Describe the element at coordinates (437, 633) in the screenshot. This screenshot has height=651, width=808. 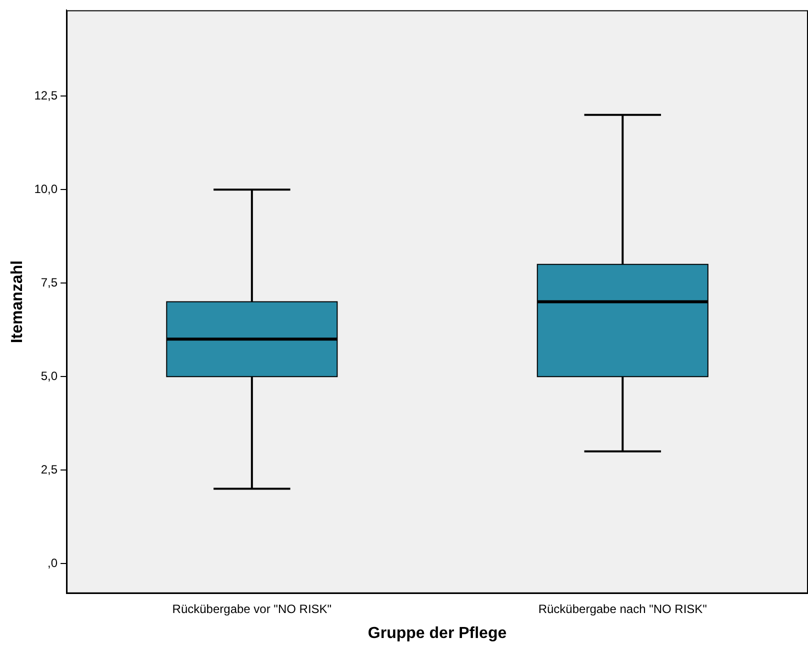
I see `x-axis-title: Gruppe der Pflege` at that location.